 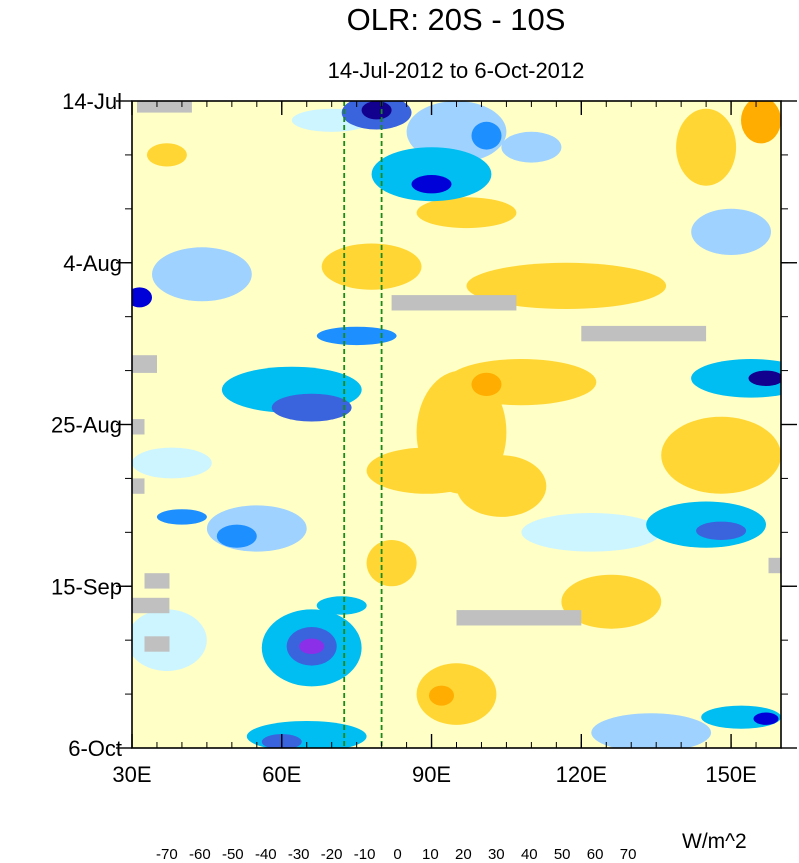 I want to click on y-tick-label: 4-Aug, so click(x=92, y=263).